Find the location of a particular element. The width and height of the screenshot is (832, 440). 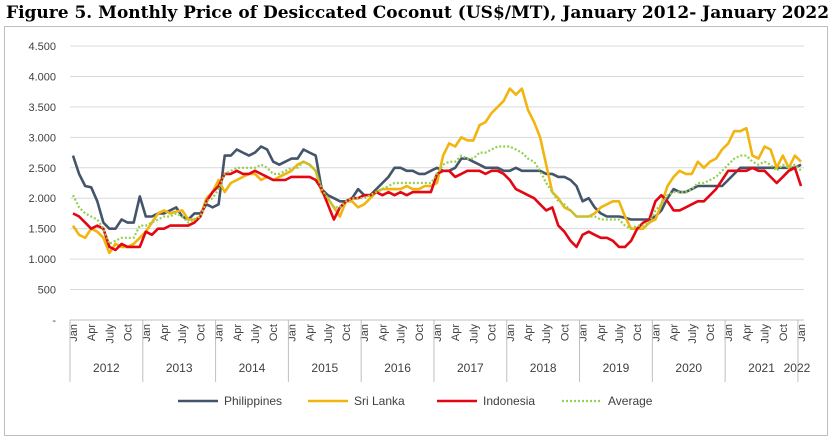

y-tick-label: 1.000 is located at coordinates (42, 260).